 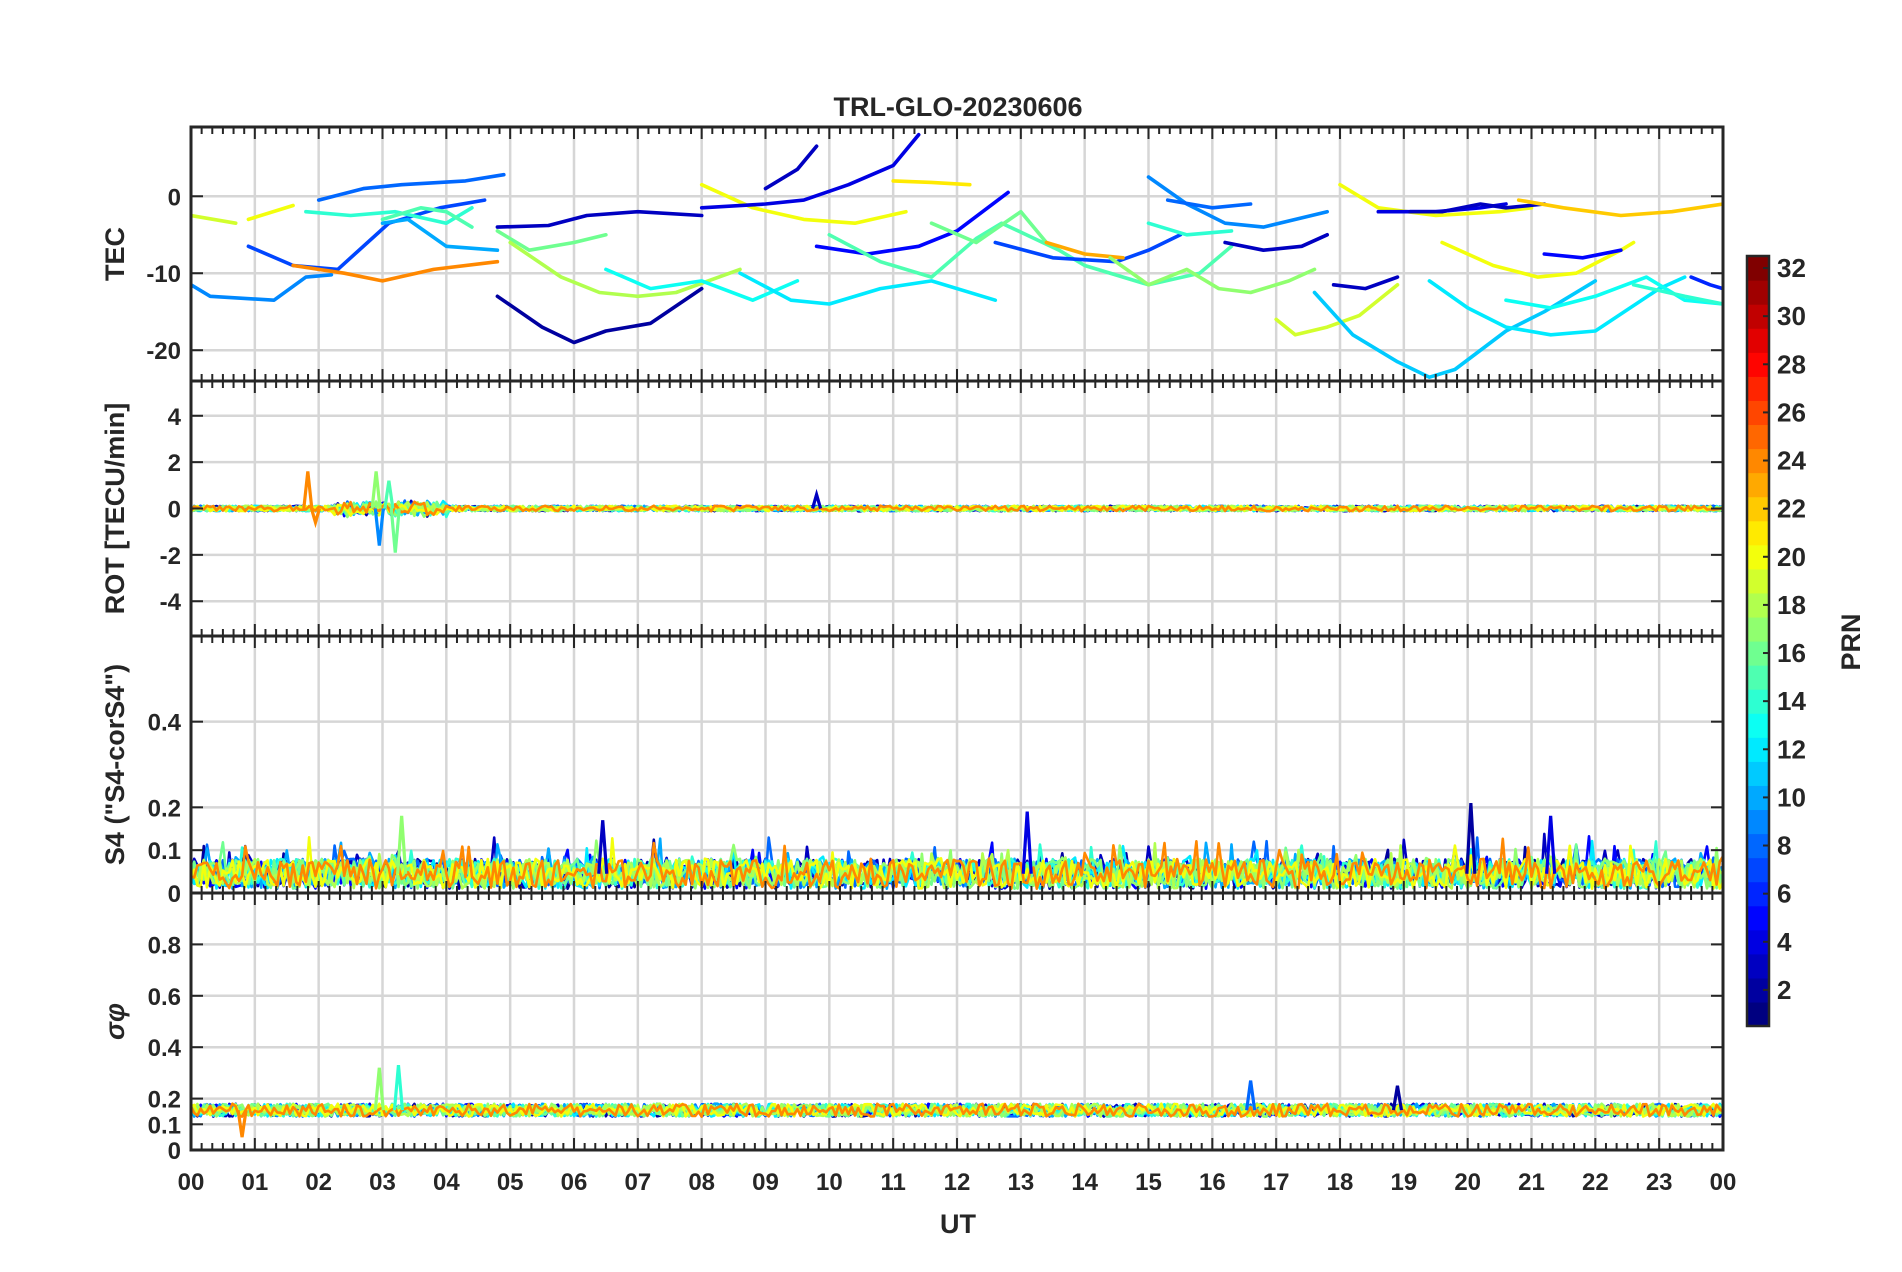 What do you see at coordinates (1791, 364) in the screenshot?
I see `colorbar-tick-label: 28` at bounding box center [1791, 364].